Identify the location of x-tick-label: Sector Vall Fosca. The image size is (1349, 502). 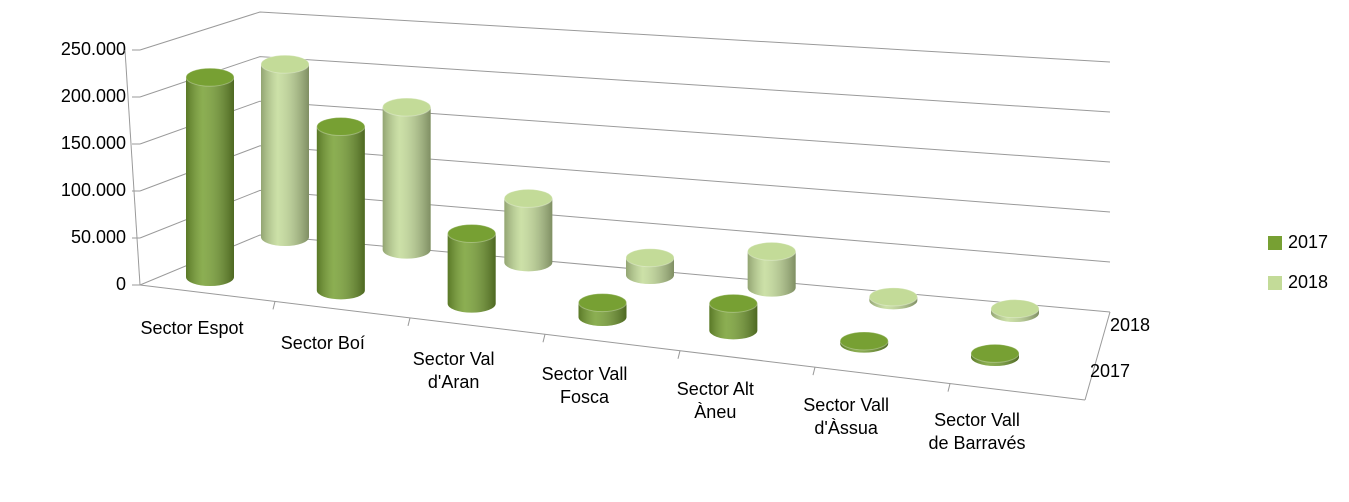
(584, 385).